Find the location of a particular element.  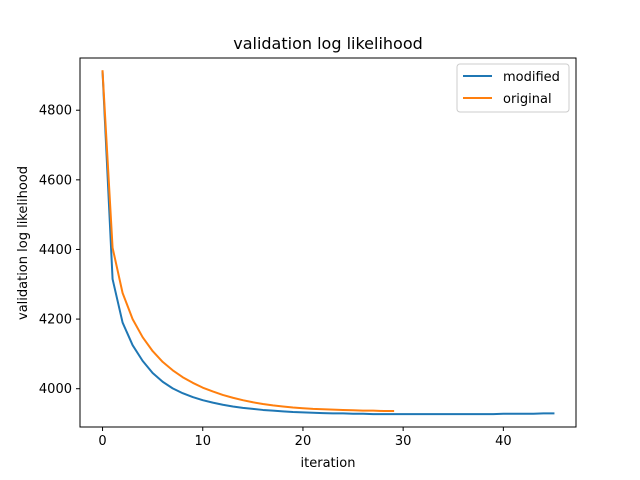

x-tick-label: 20 is located at coordinates (303, 441).